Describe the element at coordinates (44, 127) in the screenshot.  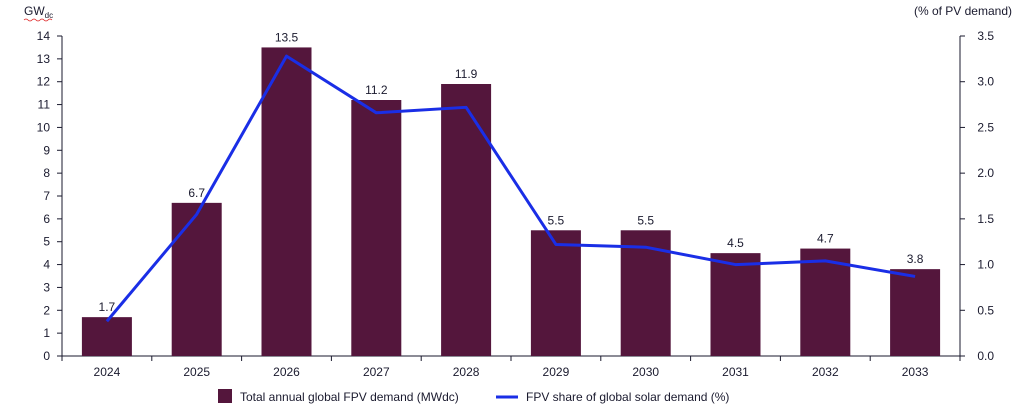
I see `left-tick-label: 10` at that location.